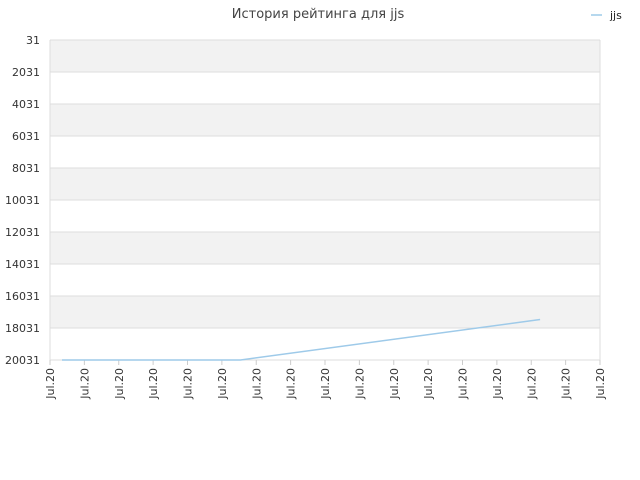 The image size is (640, 480). I want to click on y-tick-label: 2031, so click(26, 72).